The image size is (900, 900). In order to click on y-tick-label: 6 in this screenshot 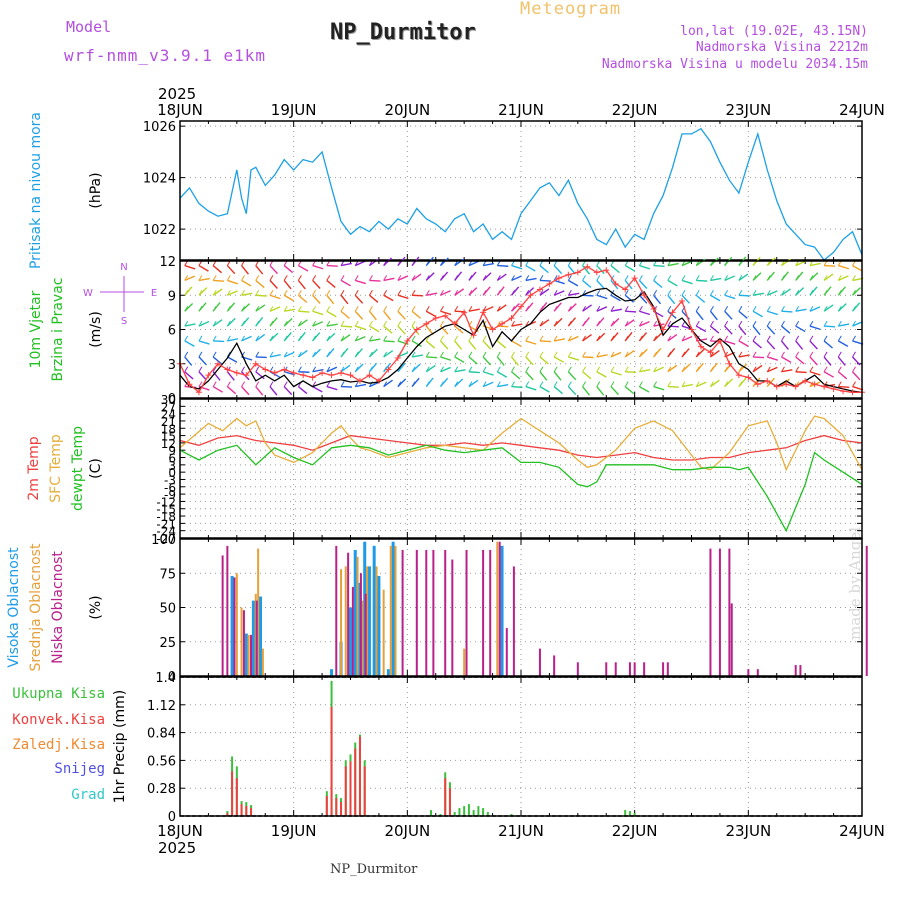, I will do `click(172, 331)`.